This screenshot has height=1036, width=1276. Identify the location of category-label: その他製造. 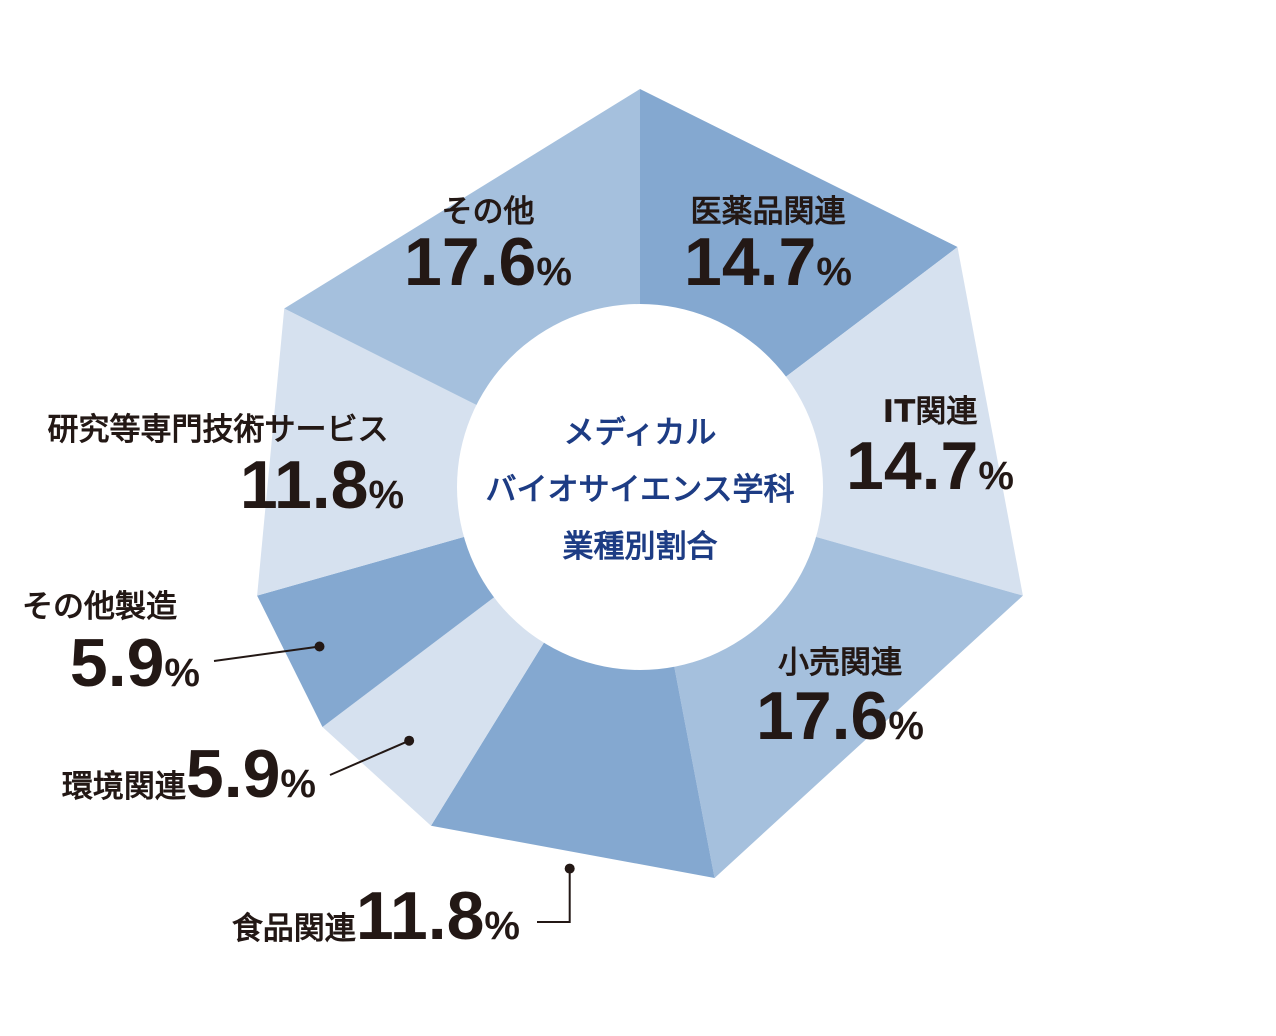
(99, 607).